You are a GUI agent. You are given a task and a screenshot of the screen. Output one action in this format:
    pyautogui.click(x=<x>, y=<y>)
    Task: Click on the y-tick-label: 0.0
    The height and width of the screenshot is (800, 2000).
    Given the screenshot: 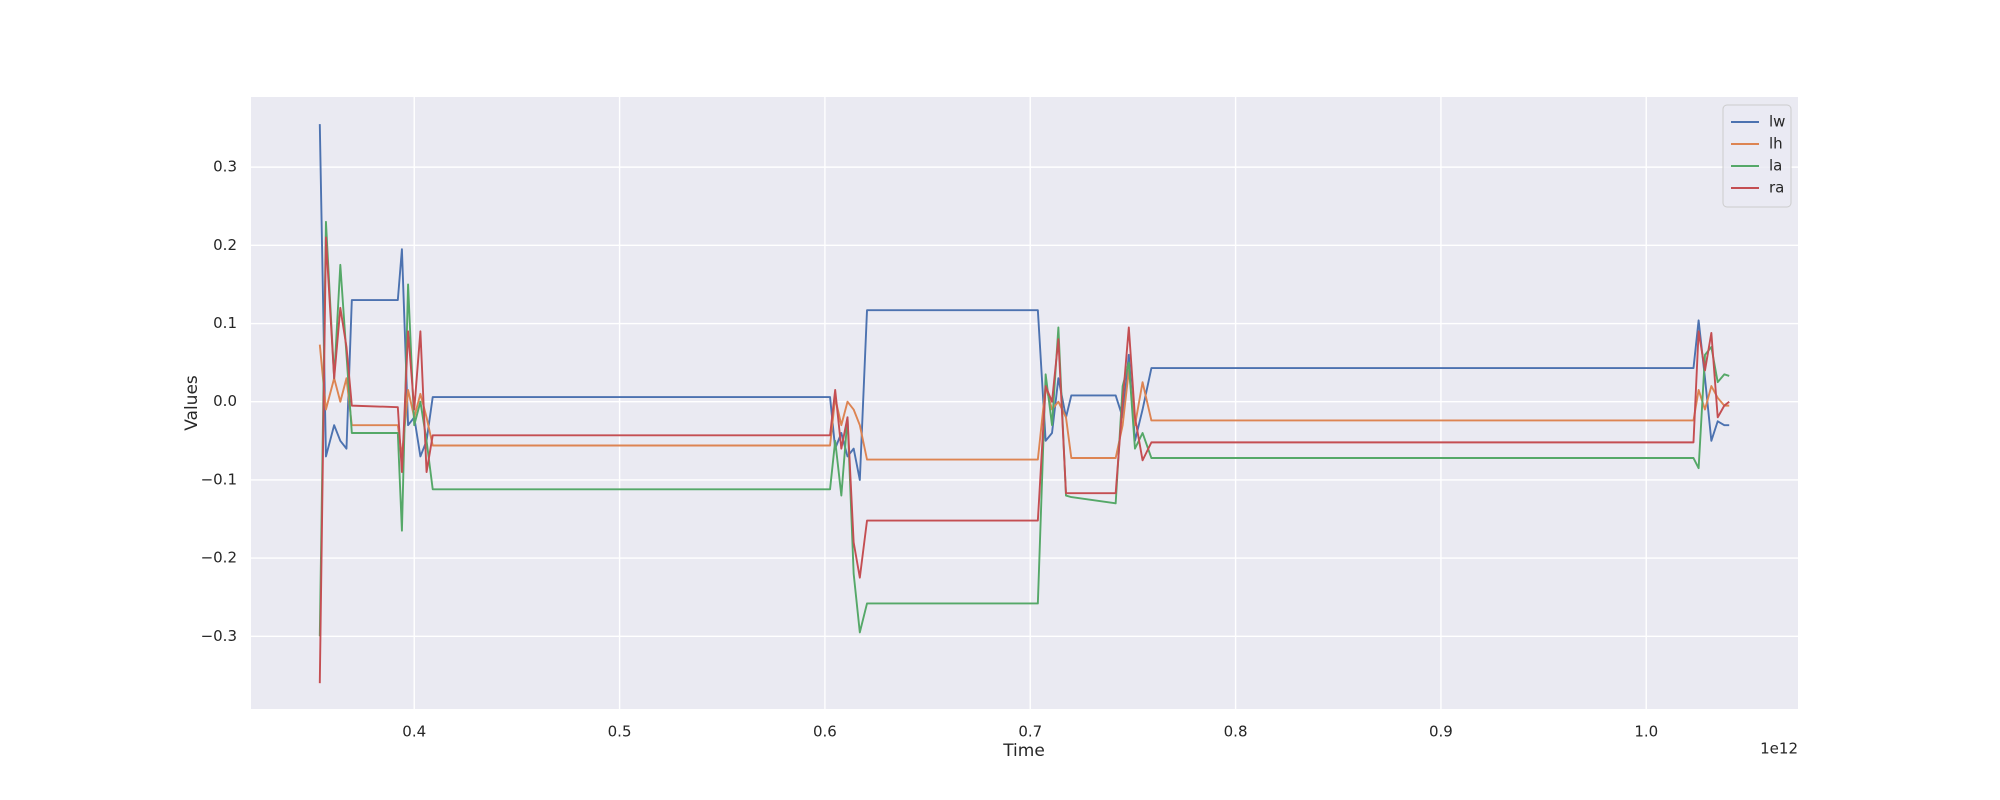 What is the action you would take?
    pyautogui.click(x=225, y=401)
    